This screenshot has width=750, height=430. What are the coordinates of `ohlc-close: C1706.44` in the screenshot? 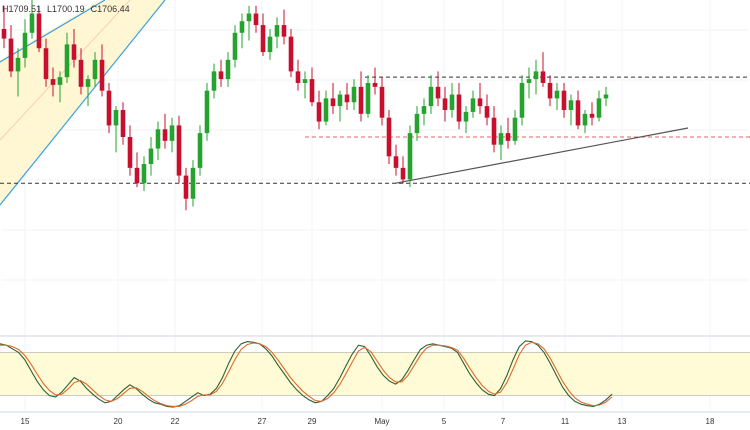 It's located at (110, 9).